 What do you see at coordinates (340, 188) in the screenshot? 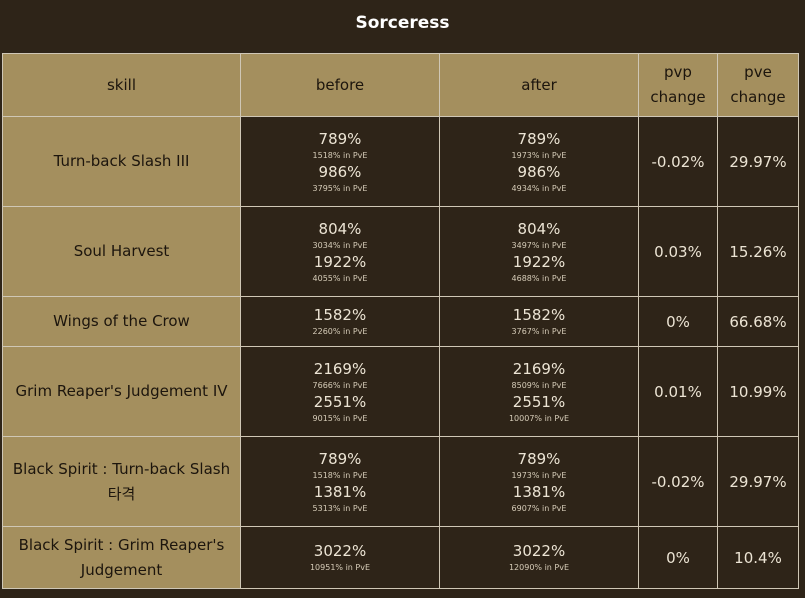
I see `before-pve-value: 3795% in PvE` at bounding box center [340, 188].